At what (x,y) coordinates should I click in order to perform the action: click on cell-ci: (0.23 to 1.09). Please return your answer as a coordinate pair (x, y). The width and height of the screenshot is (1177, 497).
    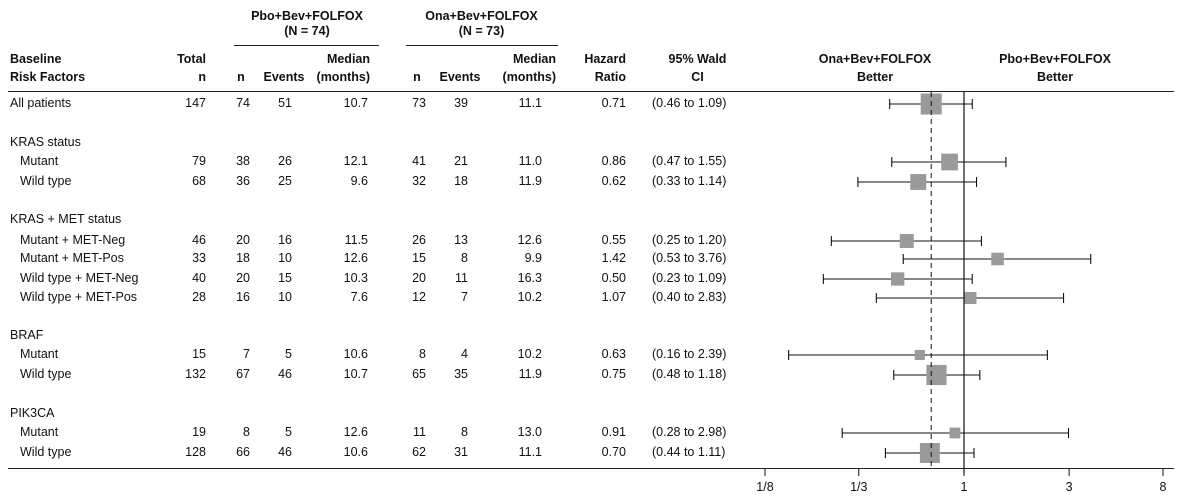
    Looking at the image, I should click on (689, 278).